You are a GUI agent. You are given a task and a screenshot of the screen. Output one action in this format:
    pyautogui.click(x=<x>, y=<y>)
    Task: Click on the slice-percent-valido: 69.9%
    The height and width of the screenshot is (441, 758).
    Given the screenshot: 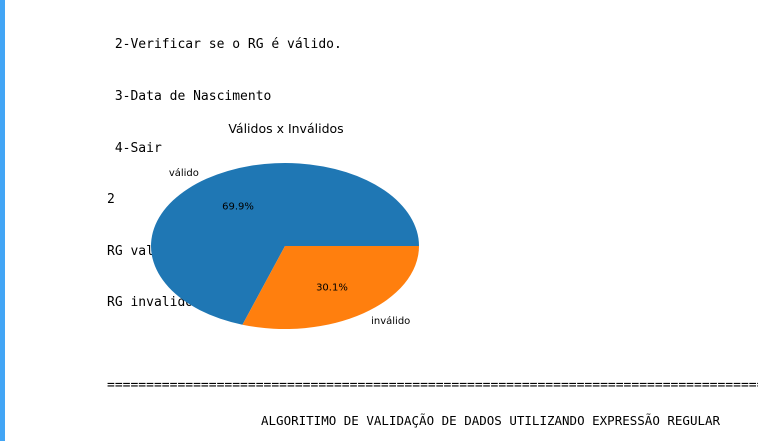 What is the action you would take?
    pyautogui.click(x=238, y=207)
    